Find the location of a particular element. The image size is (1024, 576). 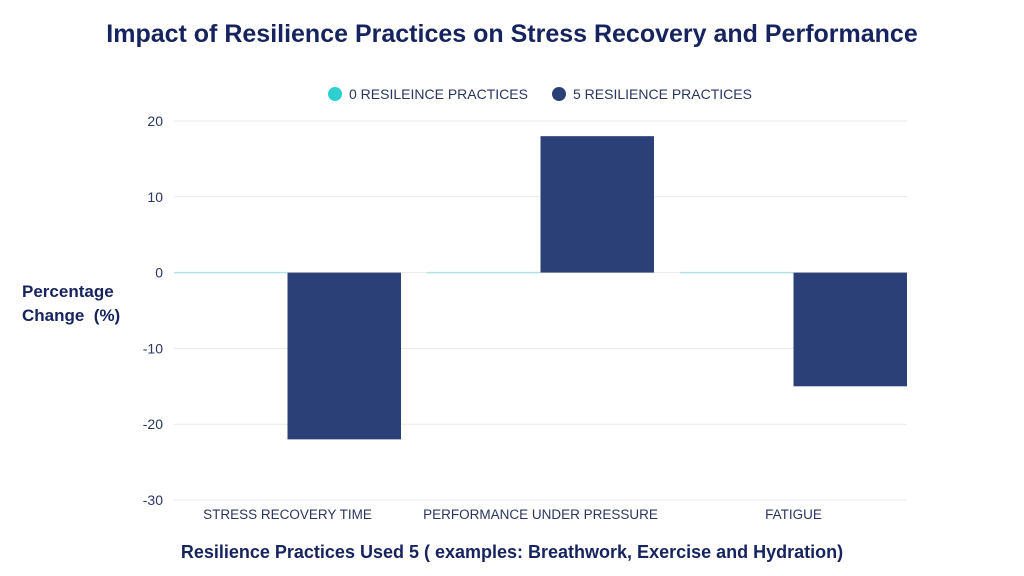

y-tick-label: -20 is located at coordinates (153, 424).